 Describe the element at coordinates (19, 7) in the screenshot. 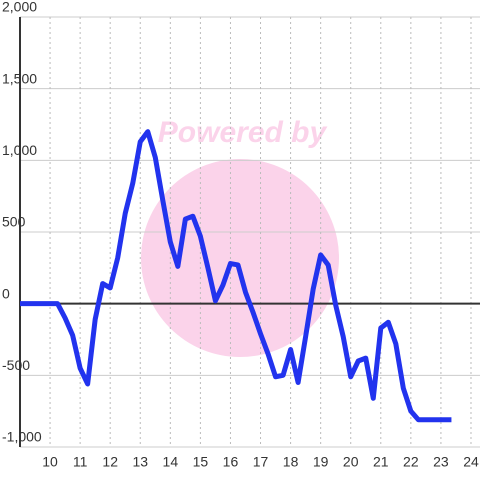

I see `y-tick-label: 2,000` at that location.